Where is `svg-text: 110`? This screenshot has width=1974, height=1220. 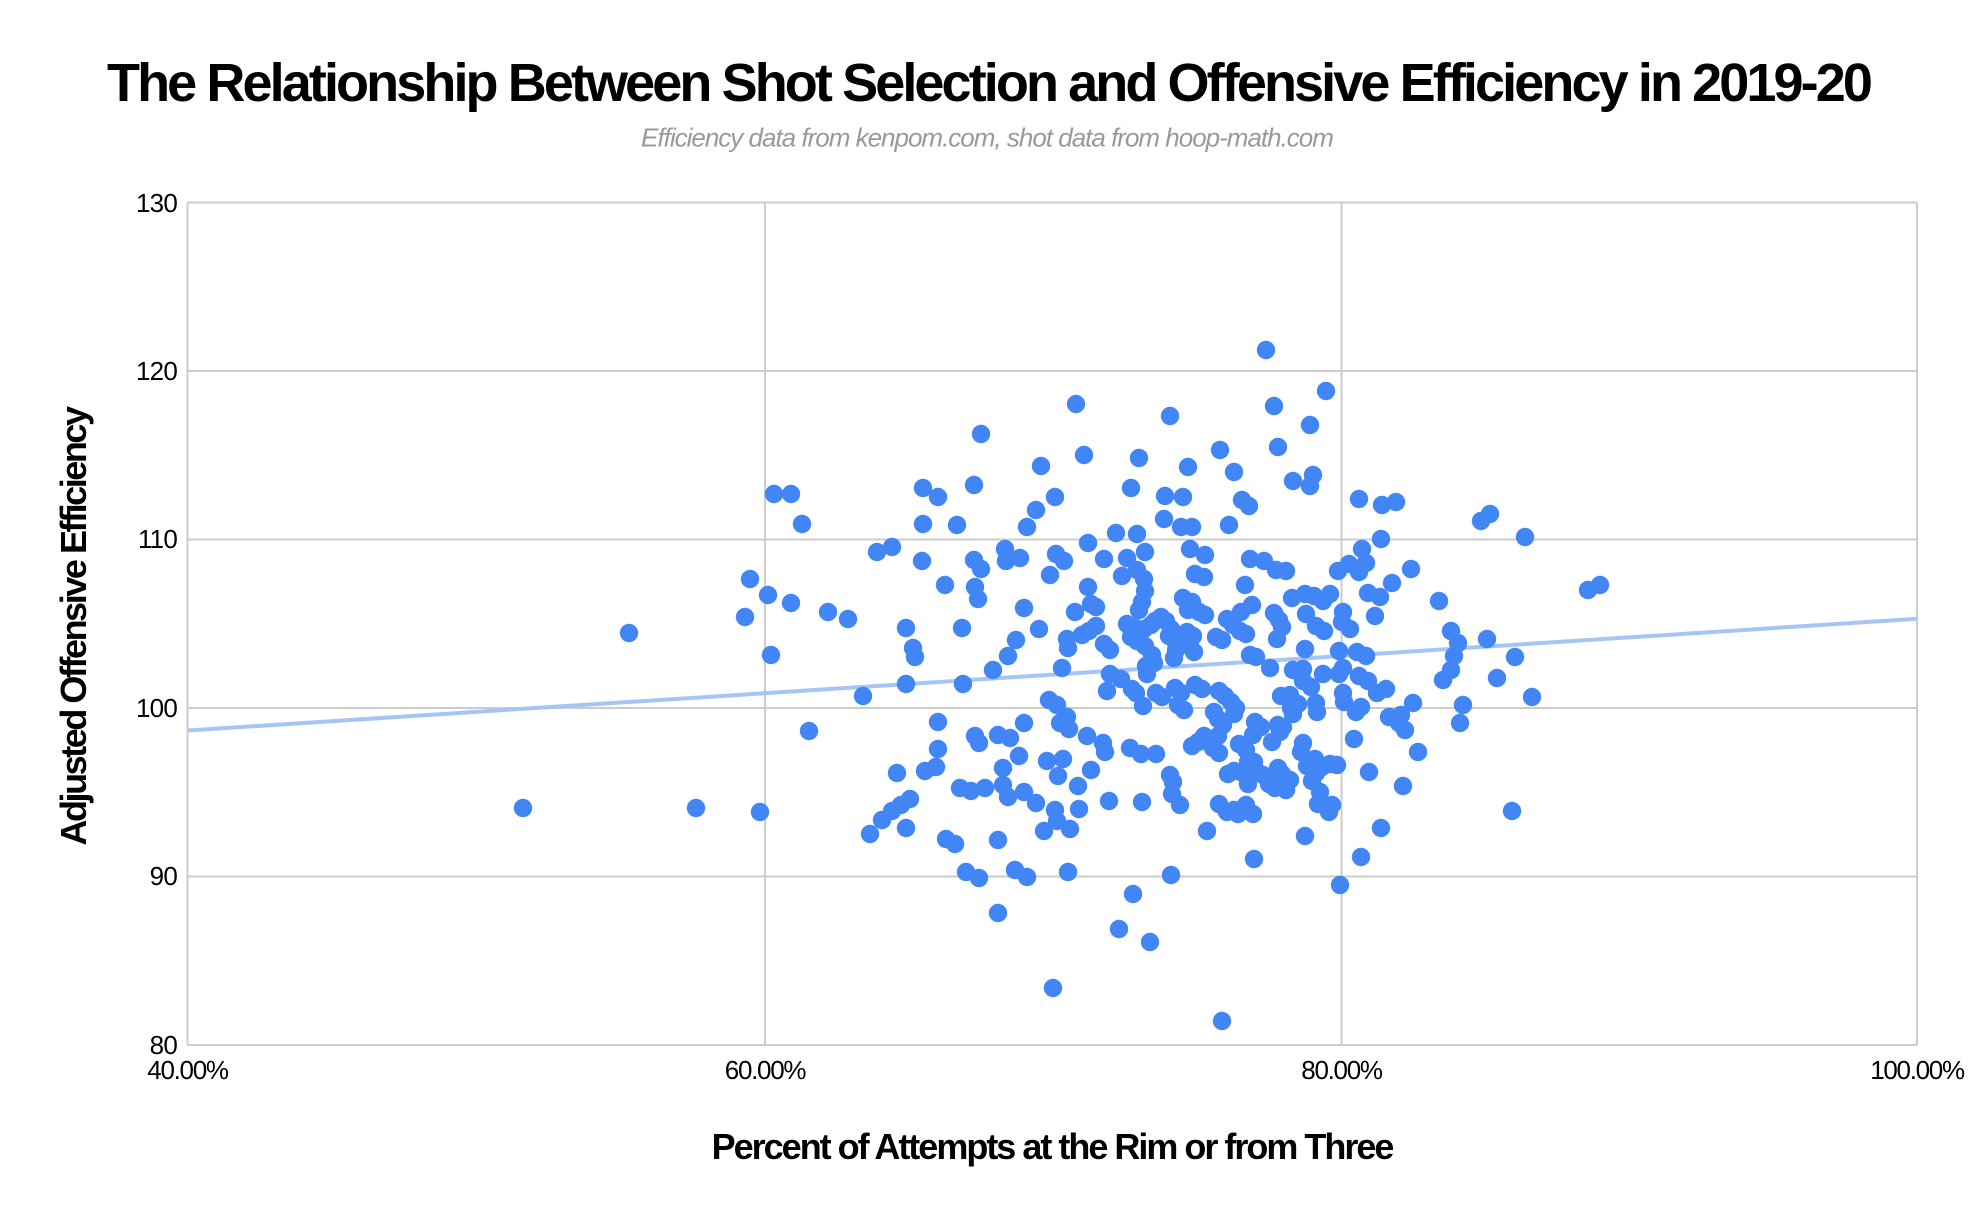 svg-text: 110 is located at coordinates (157, 539).